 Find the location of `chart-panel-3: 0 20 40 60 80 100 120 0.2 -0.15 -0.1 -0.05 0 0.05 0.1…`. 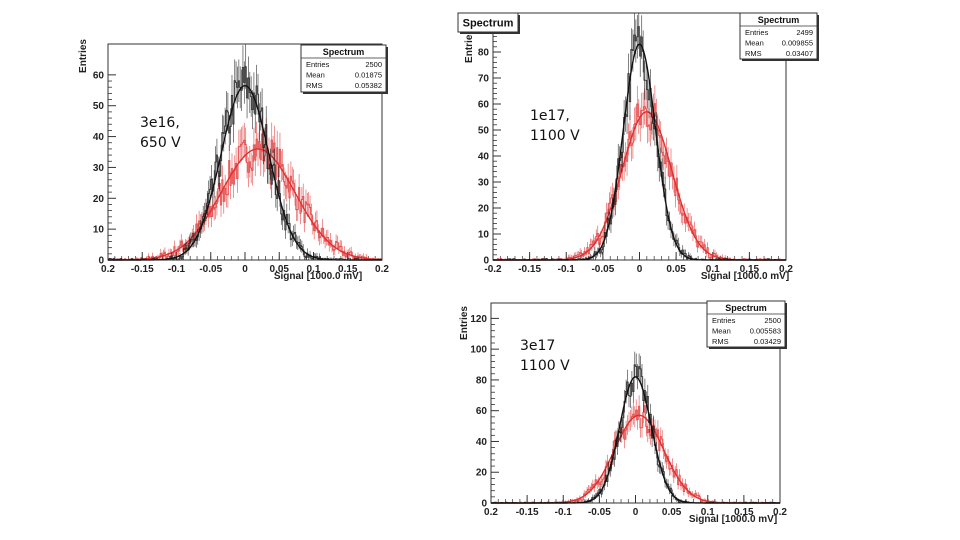

chart-panel-3: 0 20 40 60 80 100 120 0.2 -0.15 -0.1 -0.05 0 0.05 0.1… is located at coordinates (623, 412).